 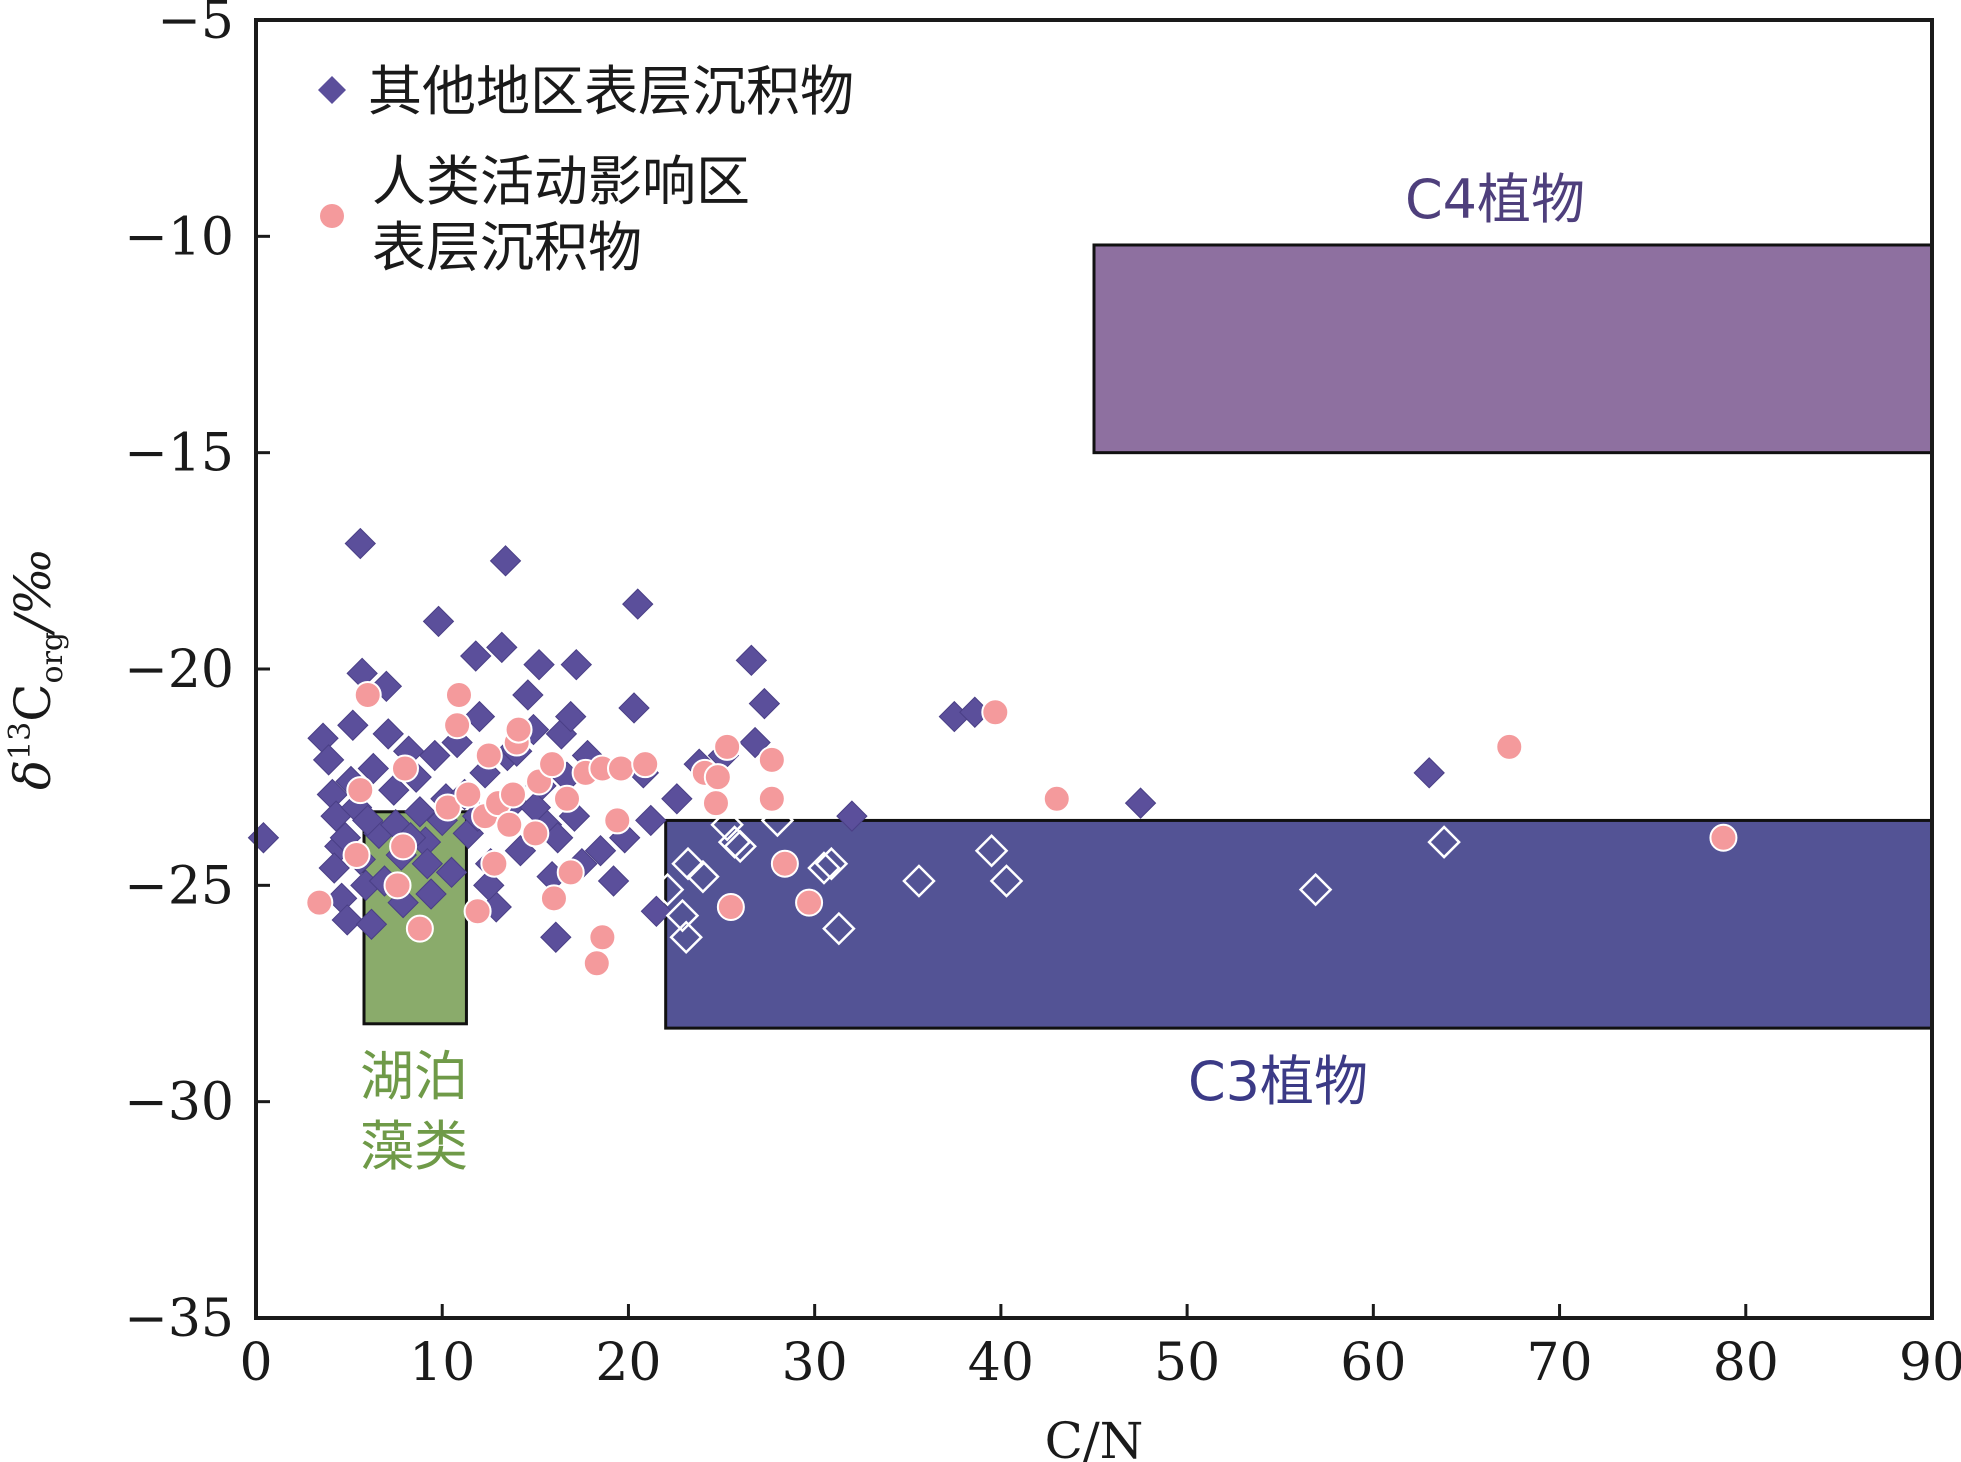 What do you see at coordinates (1187, 1363) in the screenshot?
I see `x-tick-label: 50` at bounding box center [1187, 1363].